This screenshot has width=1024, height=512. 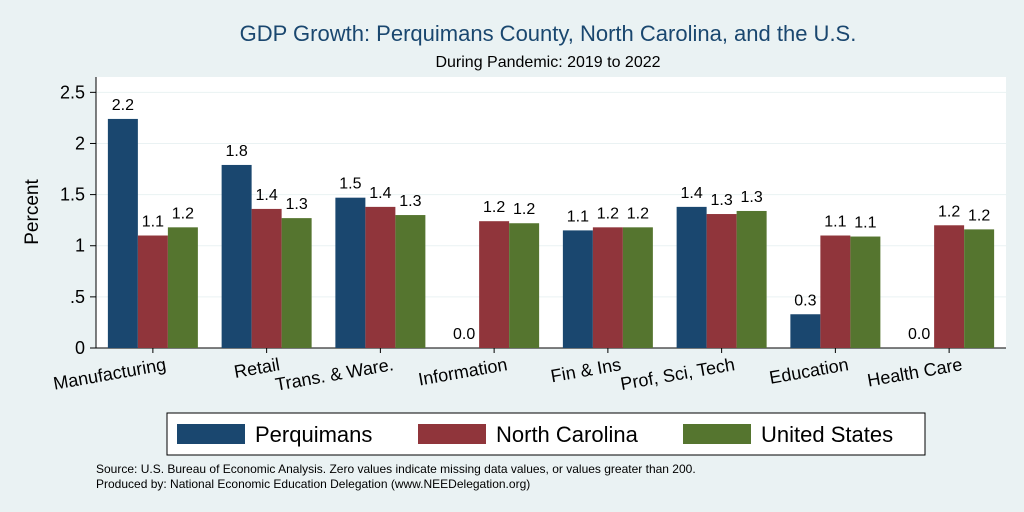 What do you see at coordinates (80, 143) in the screenshot?
I see `y-tick-label: 2` at bounding box center [80, 143].